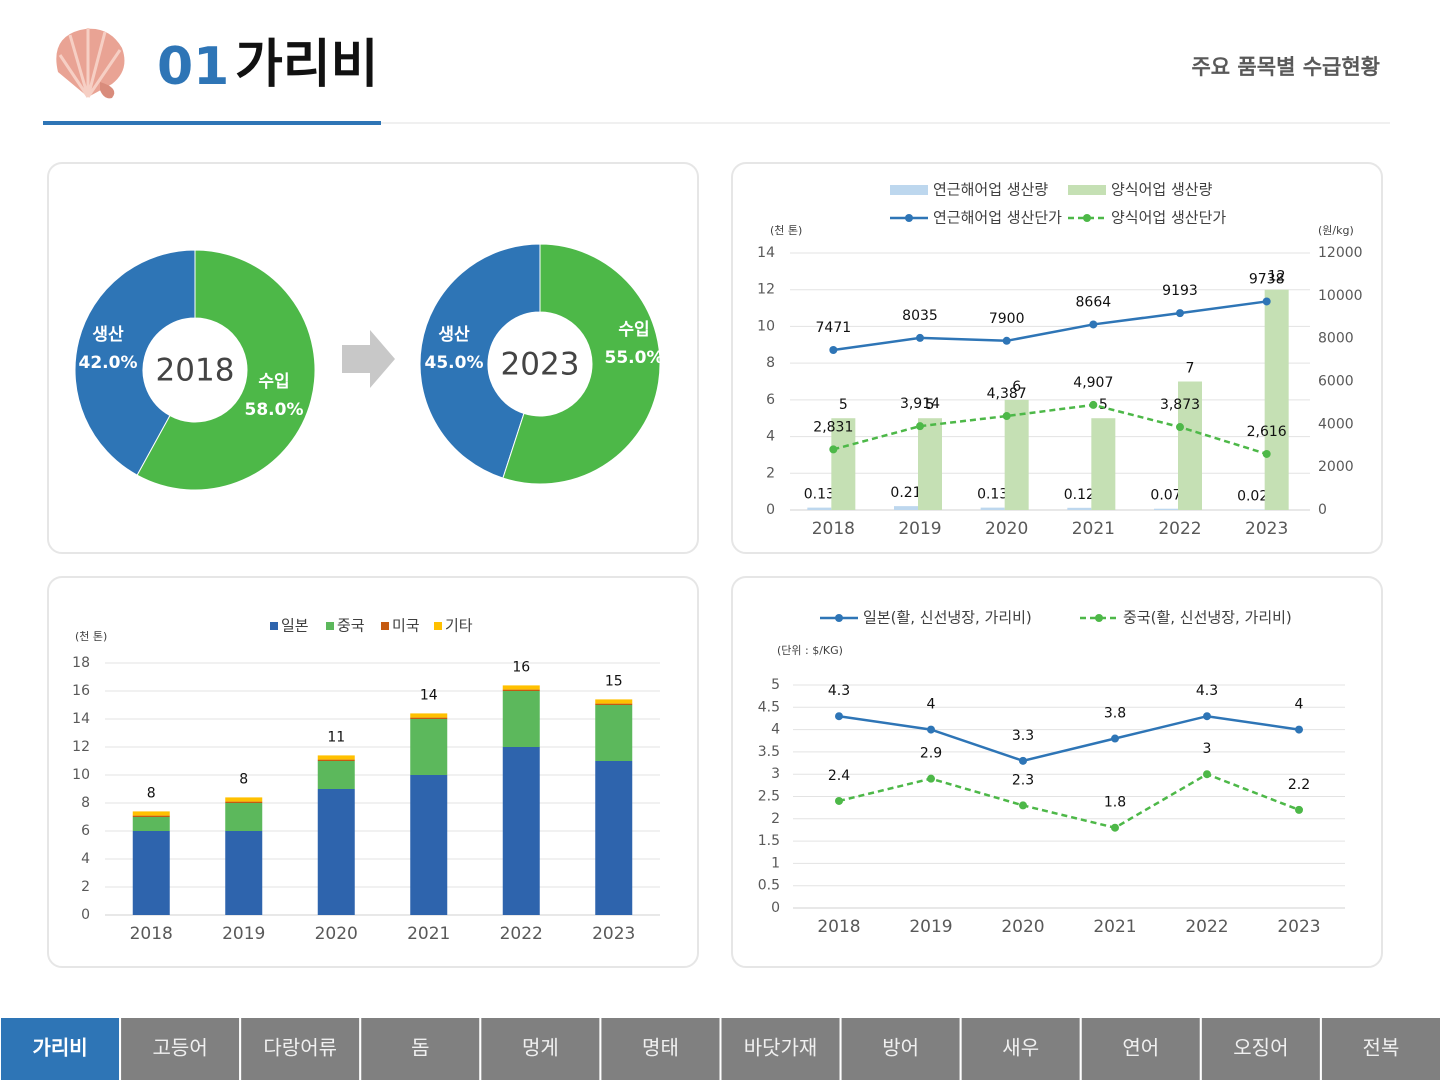 The height and width of the screenshot is (1084, 1441). What do you see at coordinates (1007, 319) in the screenshot?
I see `data-label: 7900` at bounding box center [1007, 319].